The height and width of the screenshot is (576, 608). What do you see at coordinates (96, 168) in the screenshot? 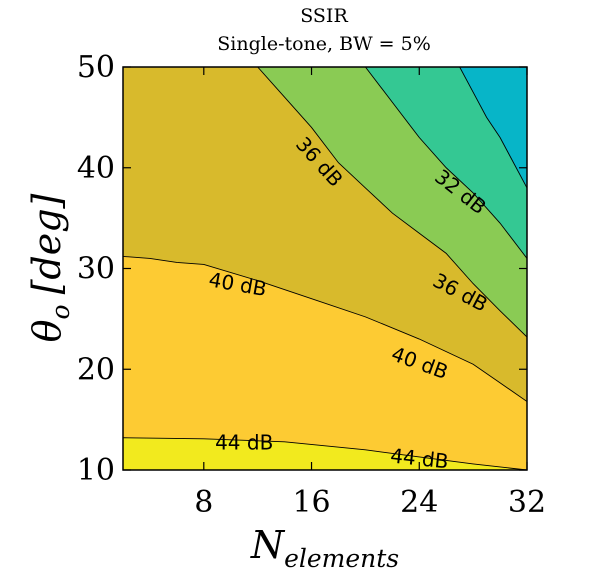
I see `y-tick-label: 40` at bounding box center [96, 168].